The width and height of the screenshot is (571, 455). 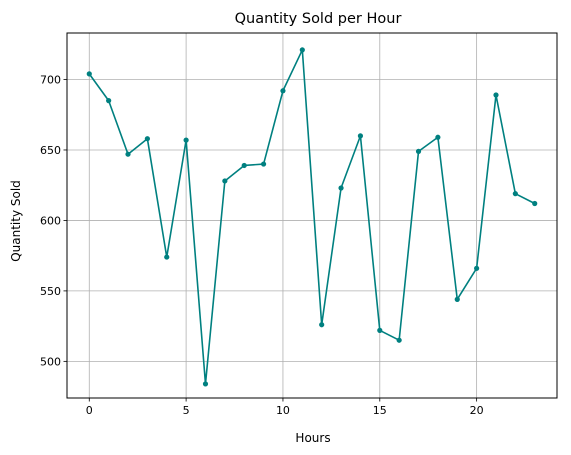 I want to click on x-tick-label: 5, so click(x=186, y=410).